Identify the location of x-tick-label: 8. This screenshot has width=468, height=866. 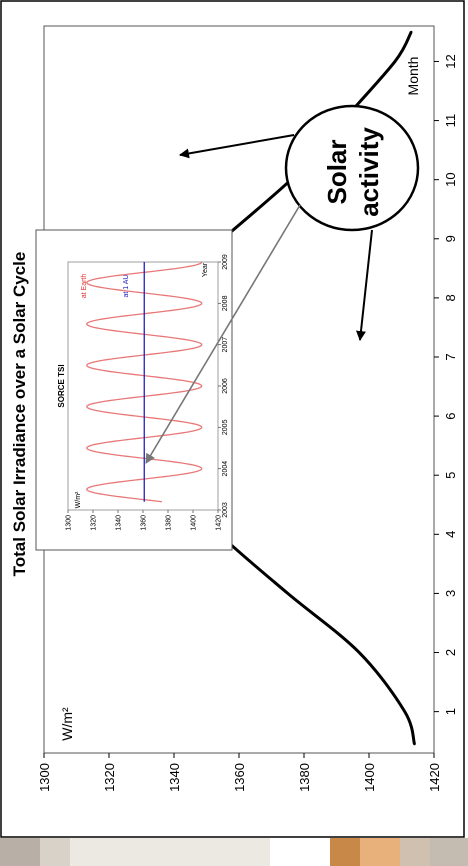
(450, 297).